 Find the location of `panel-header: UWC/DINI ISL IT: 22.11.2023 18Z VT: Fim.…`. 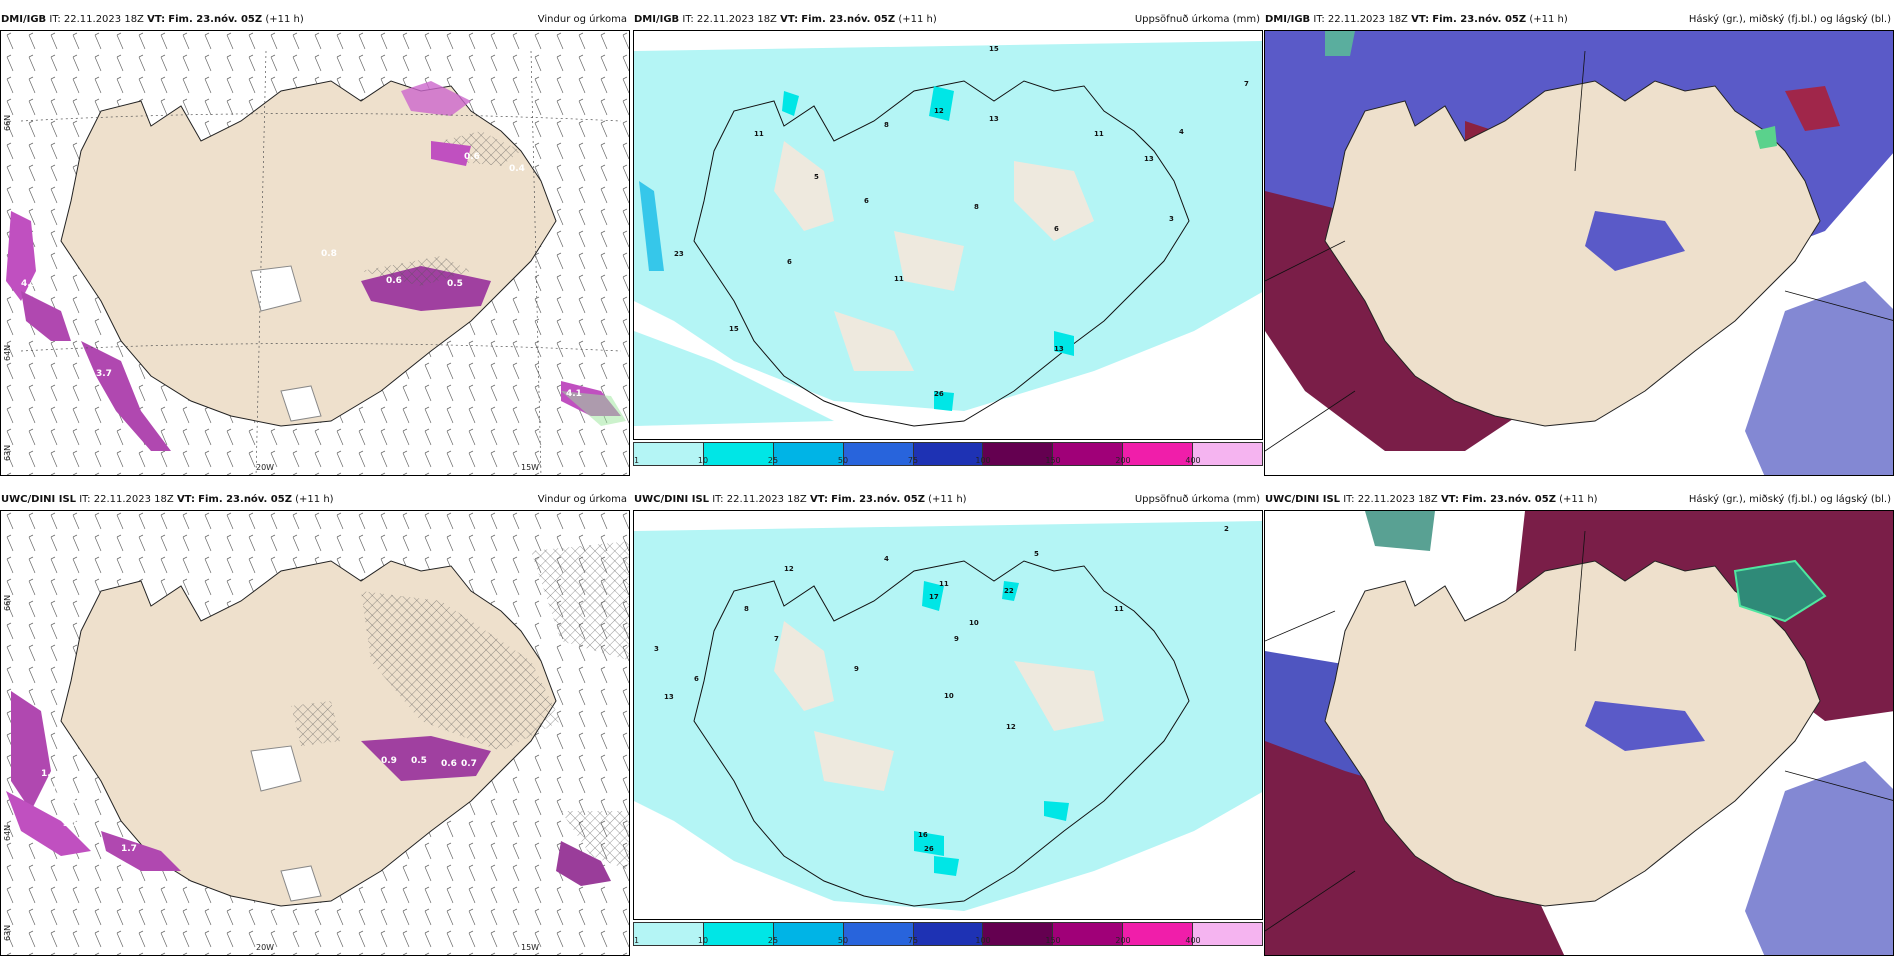

panel-header: UWC/DINI ISL IT: 22.11.2023 18Z VT: Fim.… is located at coordinates (948, 500).